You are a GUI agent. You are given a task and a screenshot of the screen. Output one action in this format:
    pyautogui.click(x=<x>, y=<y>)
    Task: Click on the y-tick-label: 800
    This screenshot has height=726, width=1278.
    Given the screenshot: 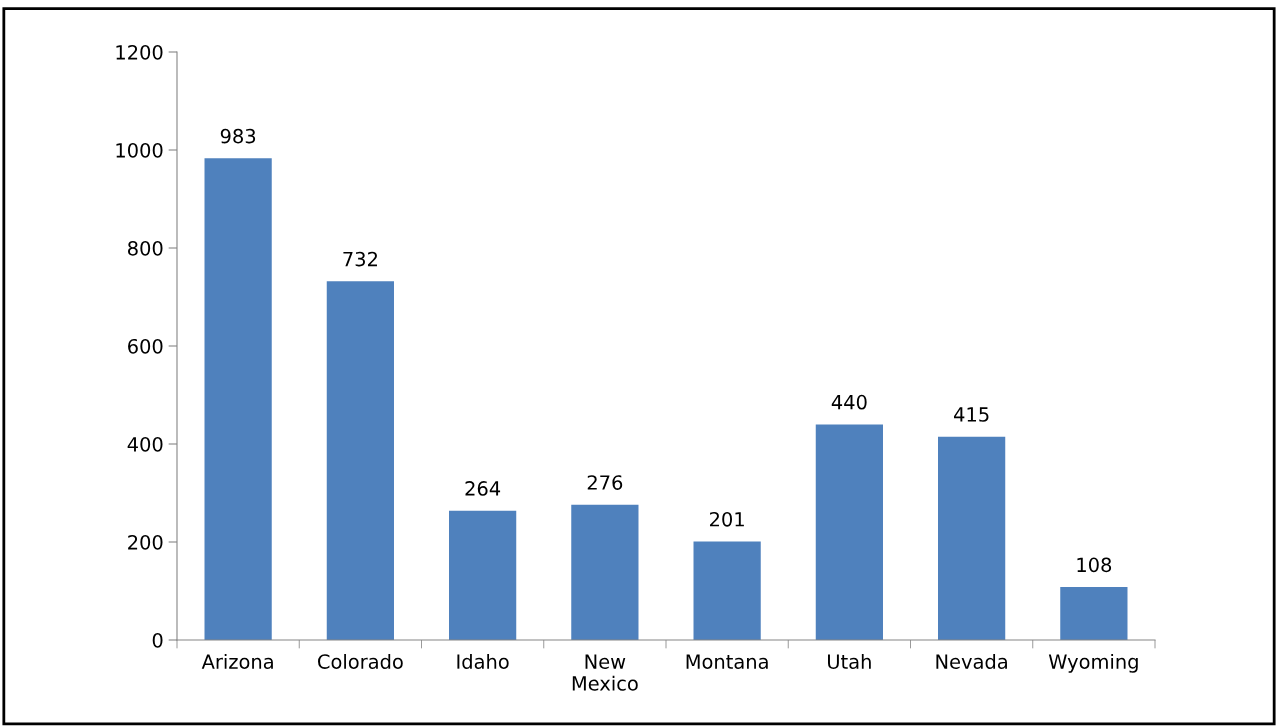 What is the action you would take?
    pyautogui.click(x=145, y=248)
    